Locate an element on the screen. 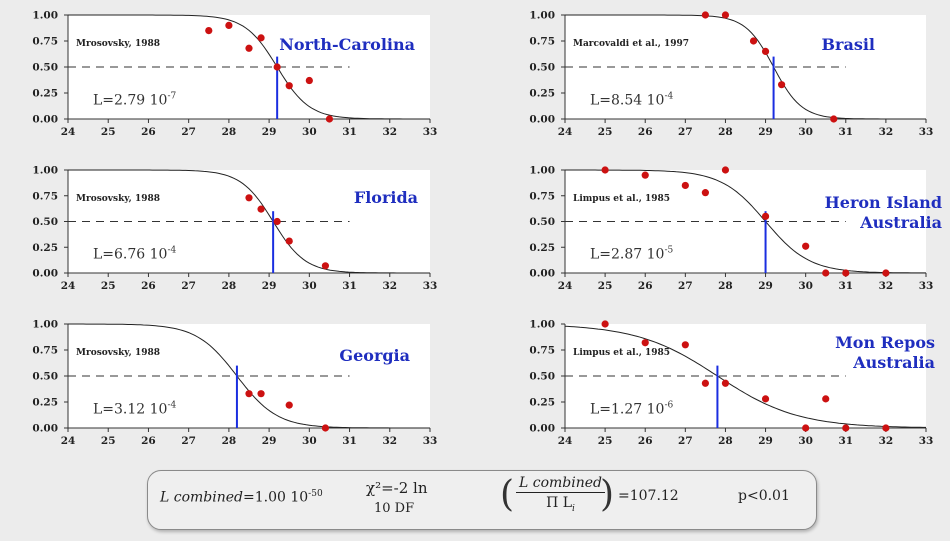  likelihood-exponent: -5 is located at coordinates (668, 251).